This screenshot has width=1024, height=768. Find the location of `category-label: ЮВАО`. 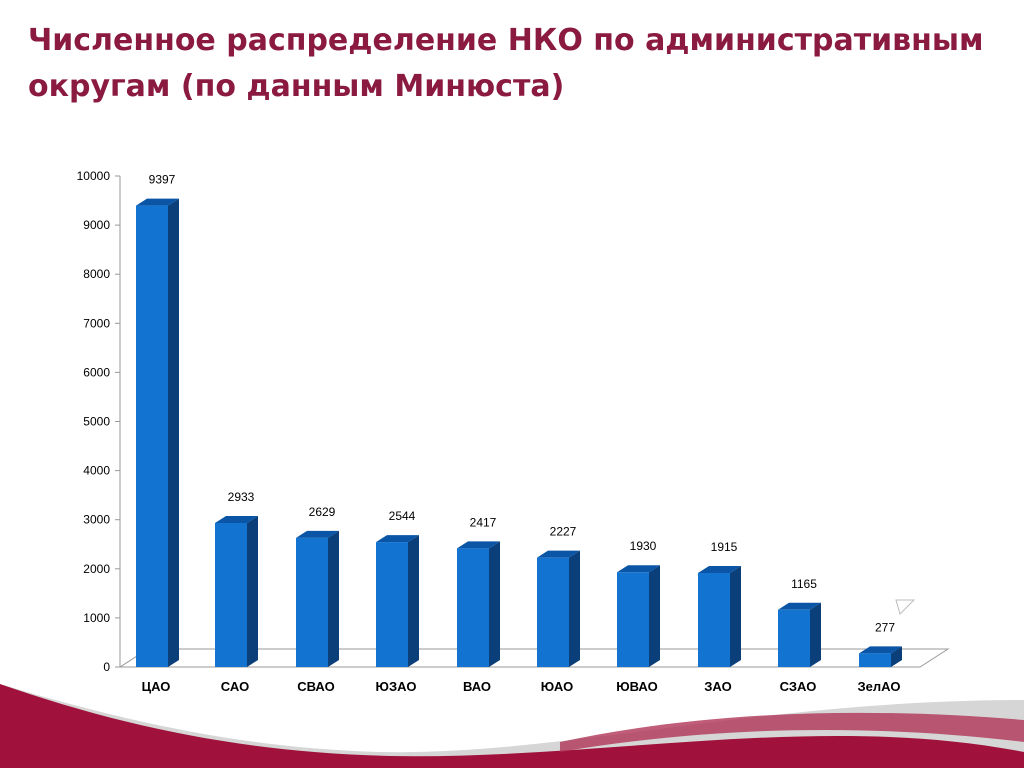

category-label: ЮВАО is located at coordinates (636, 686).